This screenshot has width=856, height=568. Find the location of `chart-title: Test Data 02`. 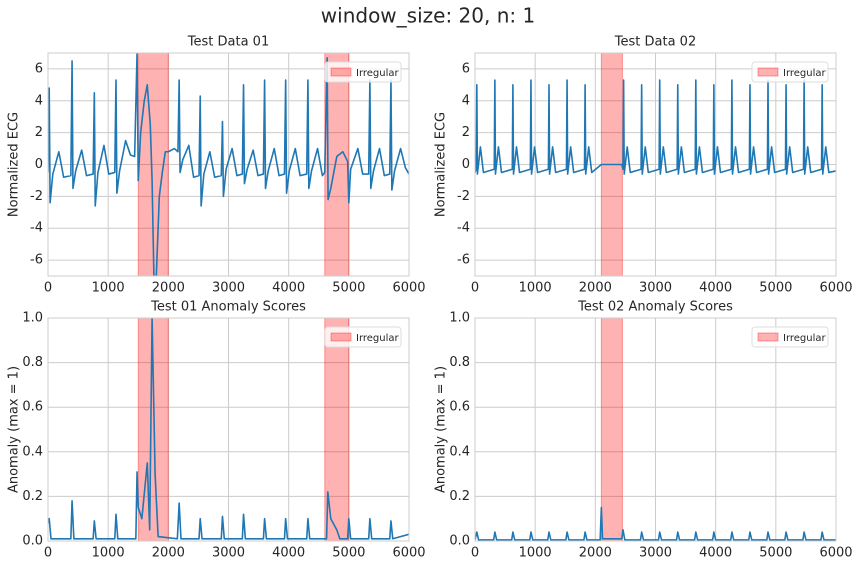

chart-title: Test Data 02 is located at coordinates (655, 42).